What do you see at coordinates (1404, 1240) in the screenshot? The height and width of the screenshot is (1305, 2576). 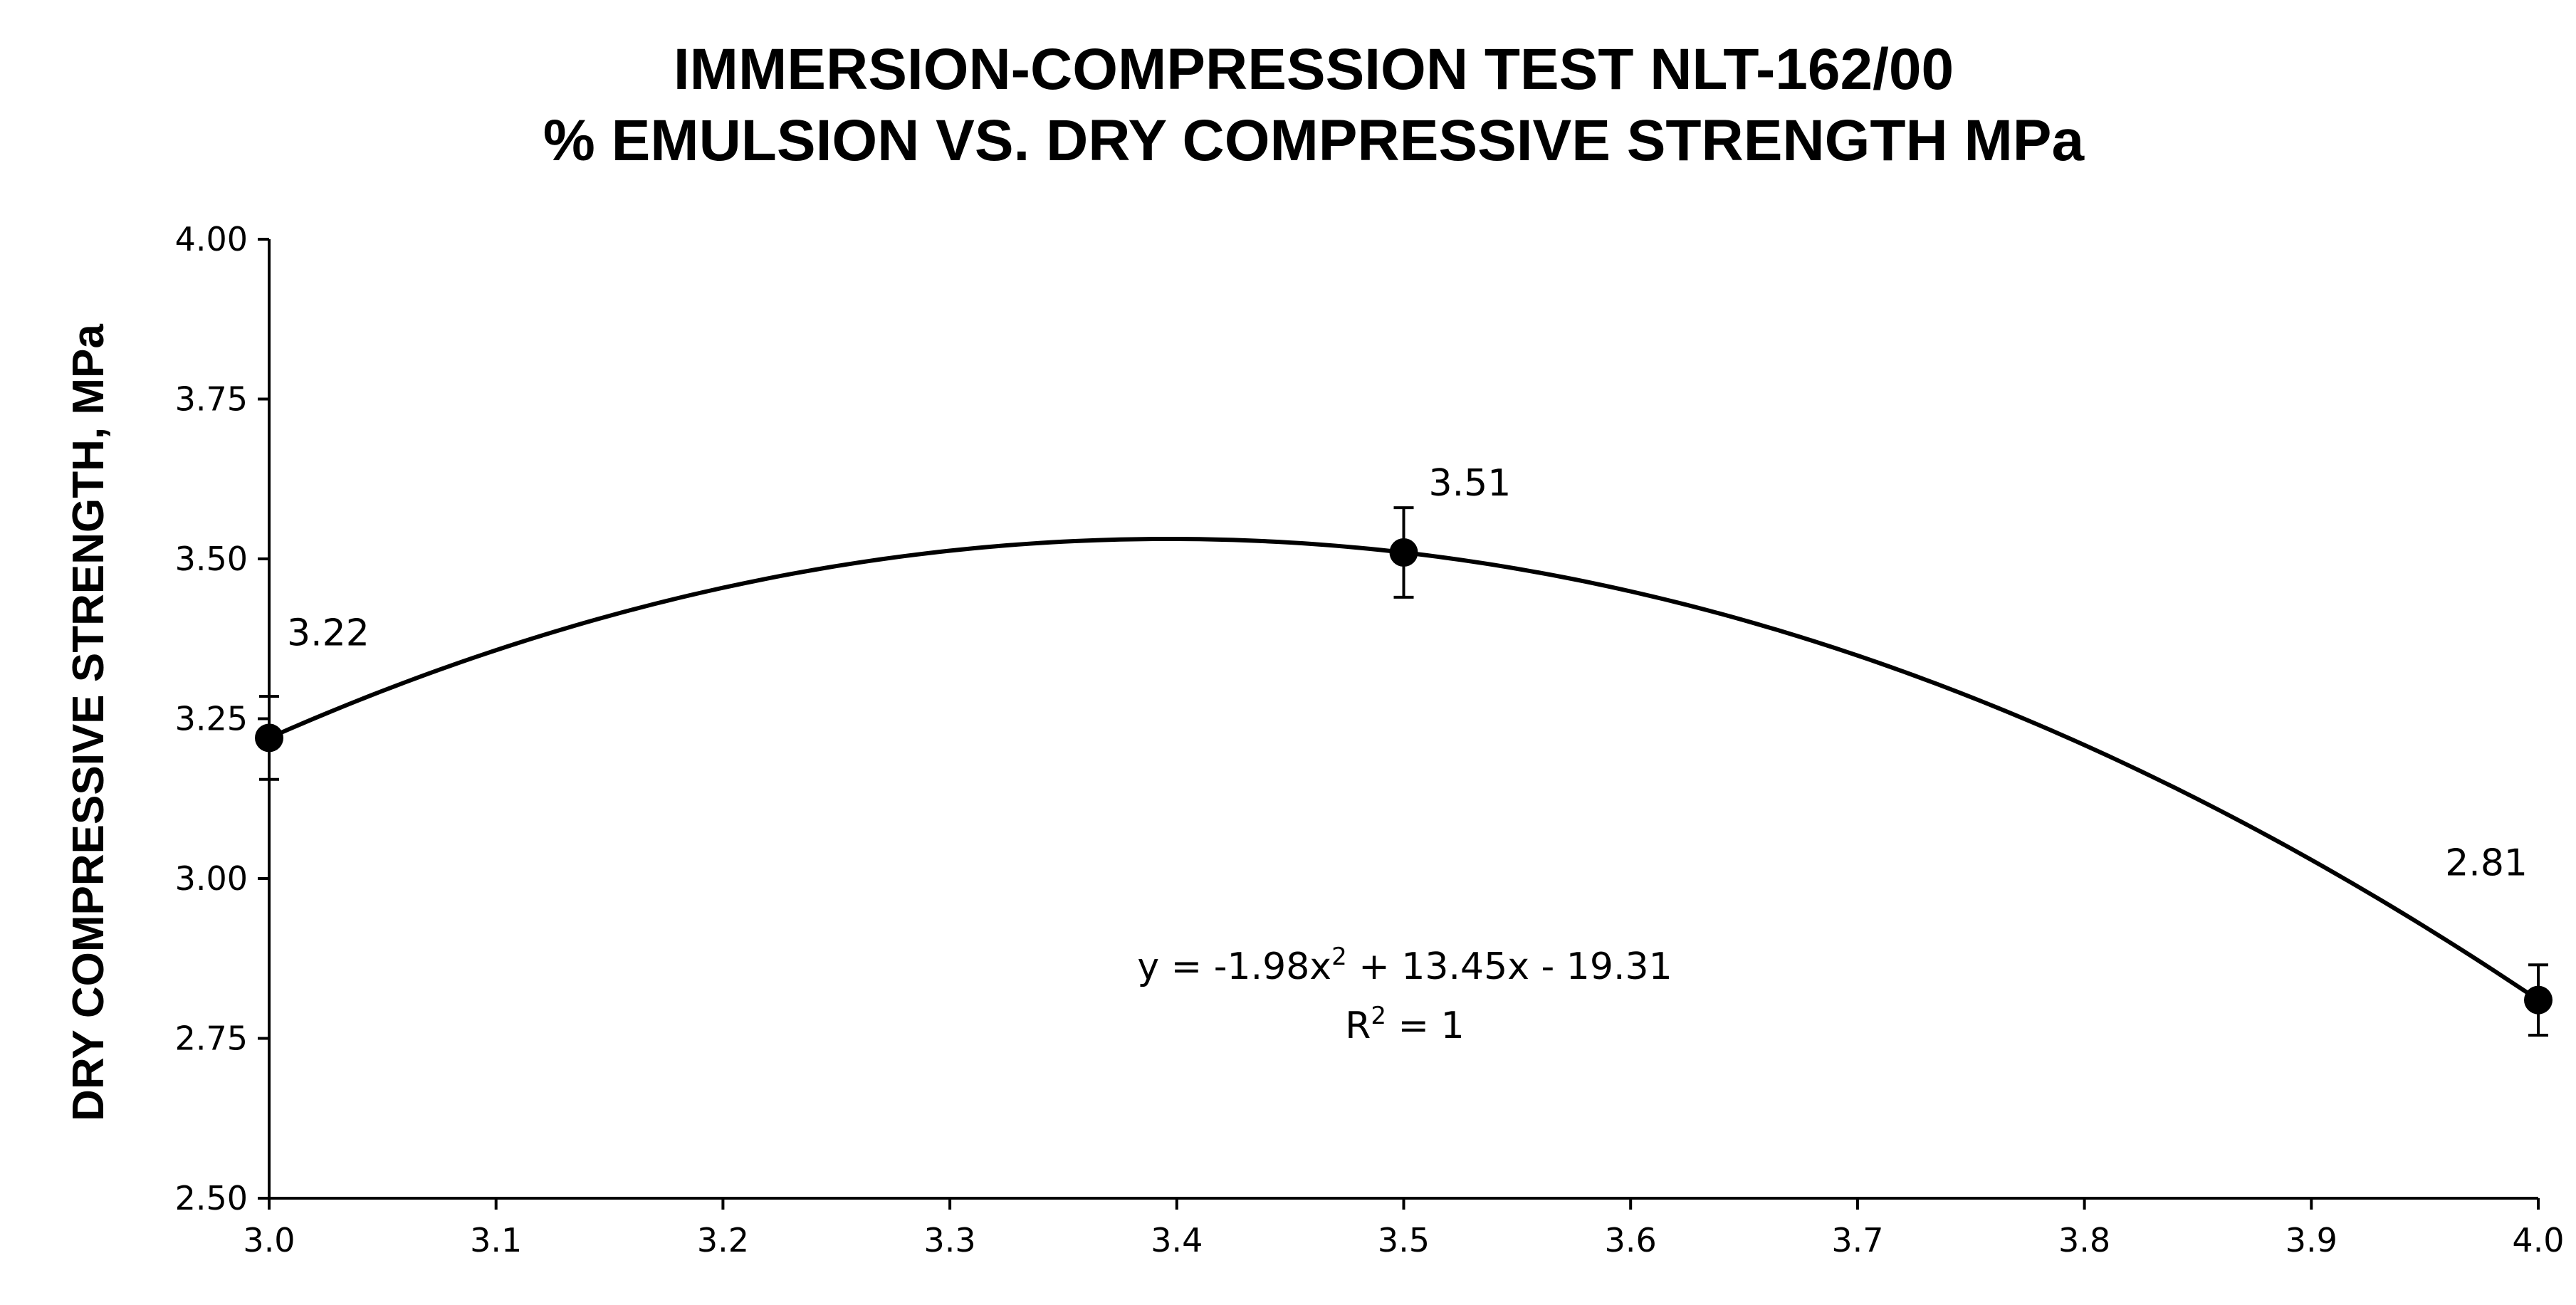 I see `x-tick-label: 3.5` at bounding box center [1404, 1240].